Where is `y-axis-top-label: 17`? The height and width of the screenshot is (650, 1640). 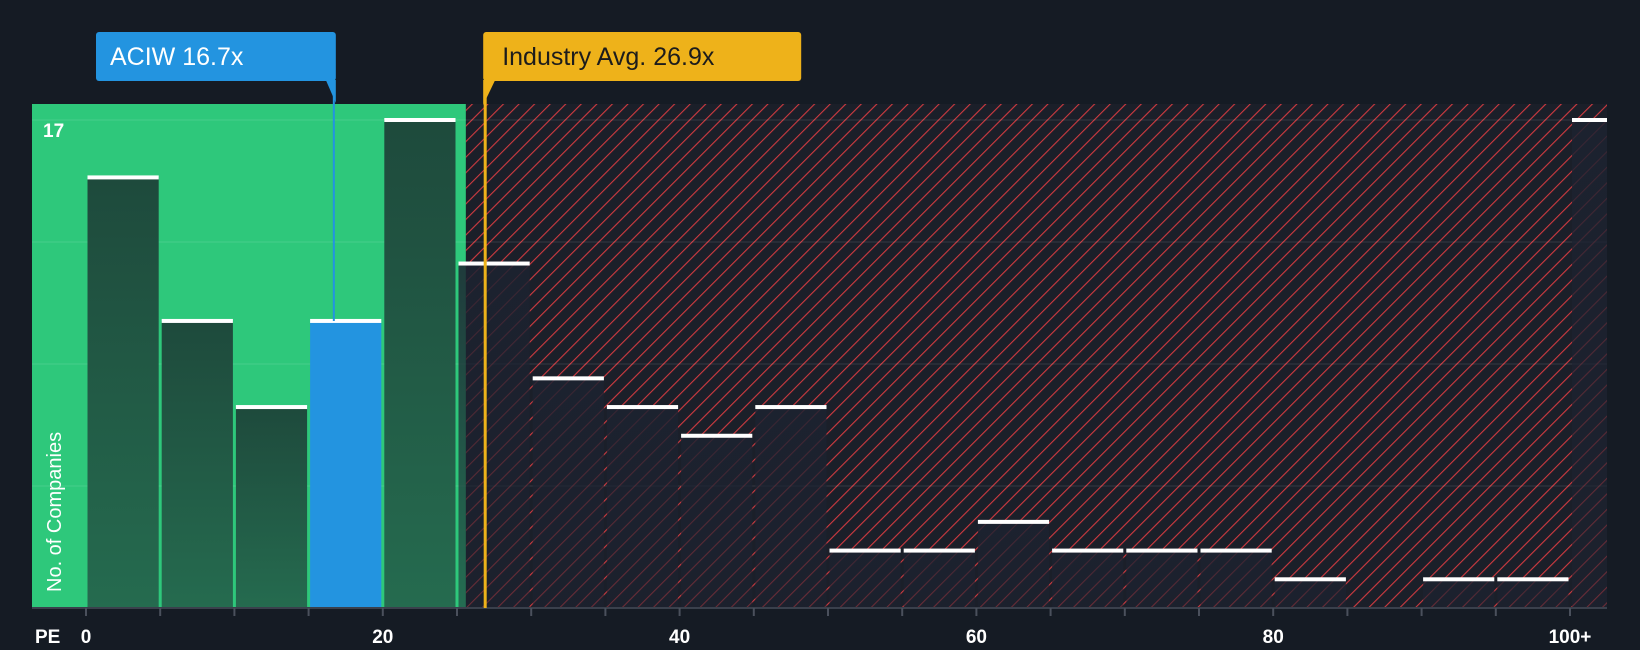 y-axis-top-label: 17 is located at coordinates (53, 131).